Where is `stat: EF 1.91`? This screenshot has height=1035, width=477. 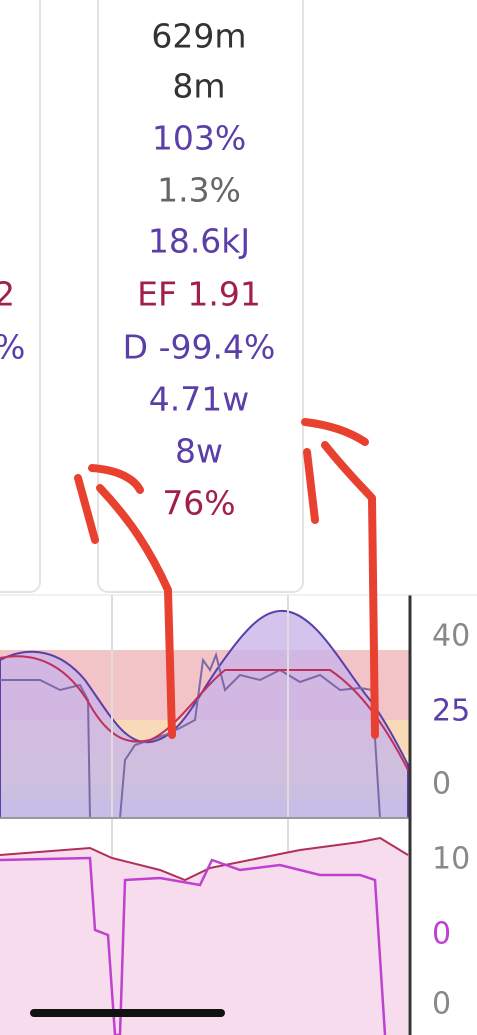 stat: EF 1.91 is located at coordinates (199, 294).